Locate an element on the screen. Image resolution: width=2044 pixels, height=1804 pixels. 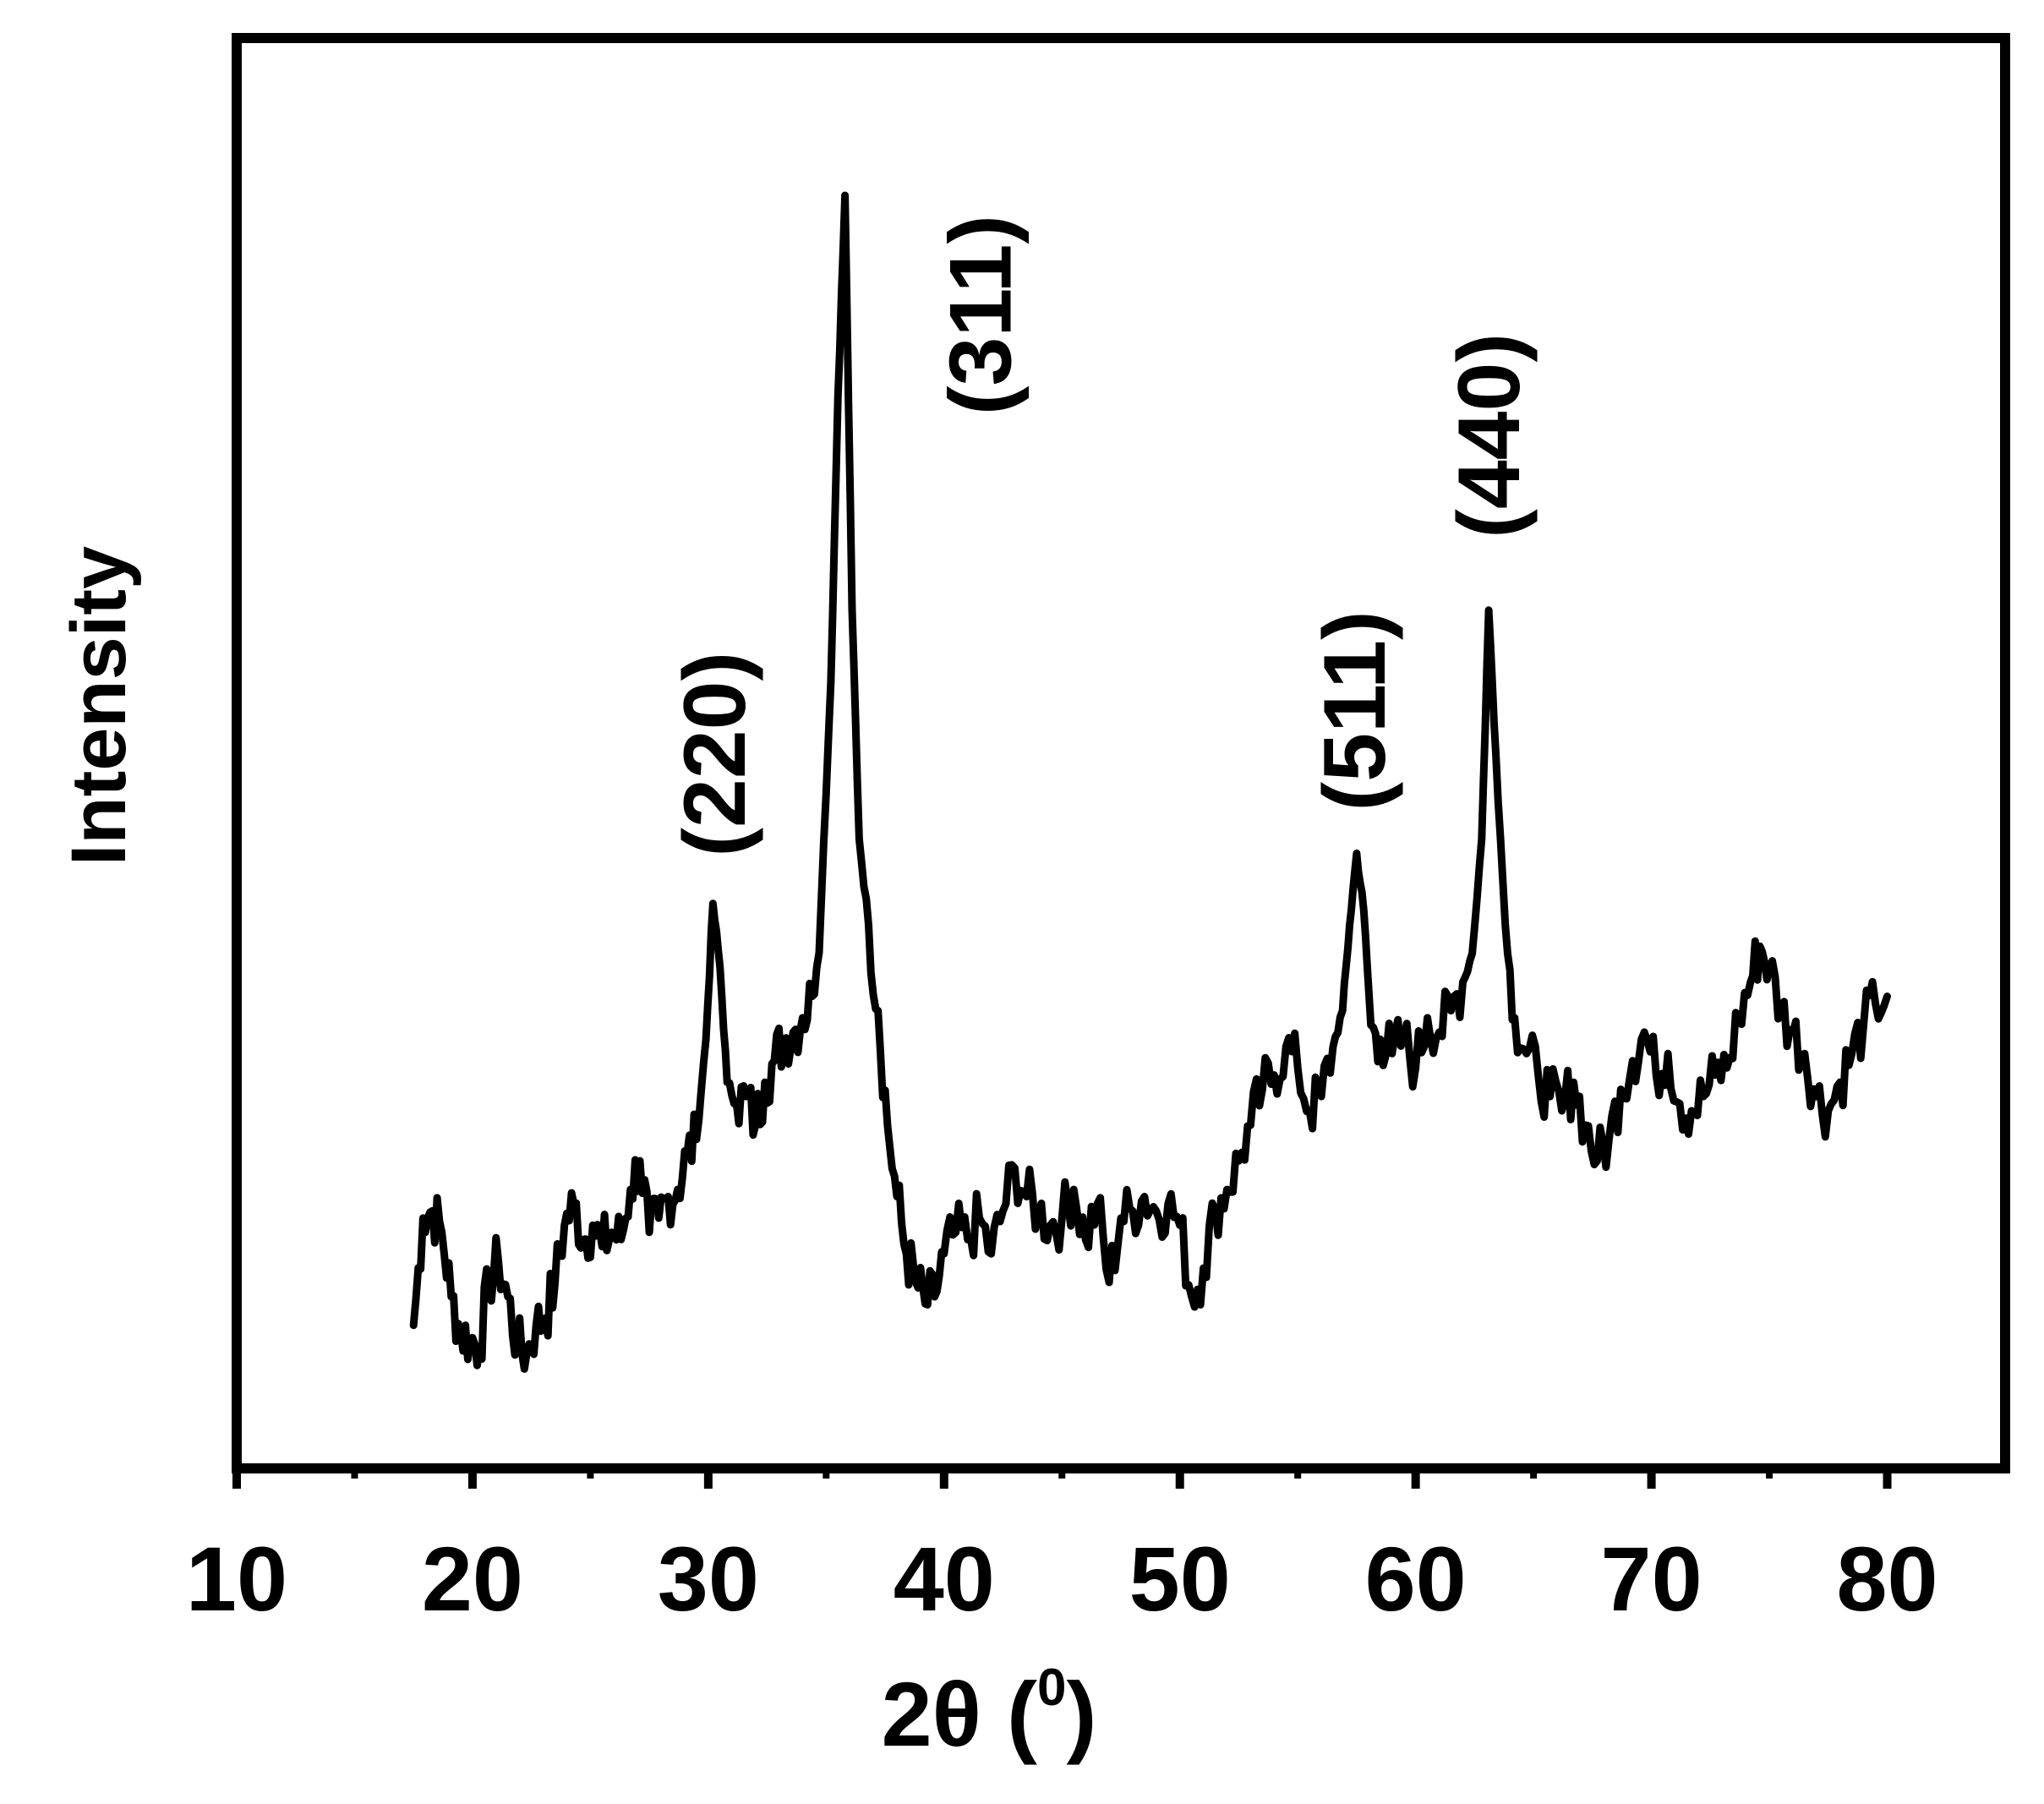
x-tick-label-50: 50 is located at coordinates (1180, 1579).